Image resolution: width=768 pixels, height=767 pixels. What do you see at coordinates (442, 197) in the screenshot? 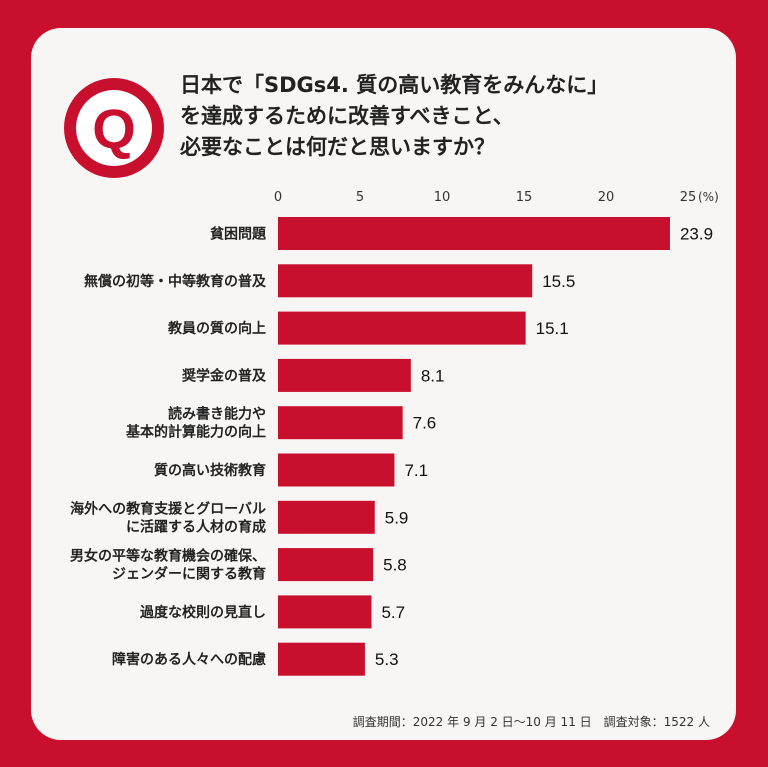
I see `x-tick-label: 10` at bounding box center [442, 197].